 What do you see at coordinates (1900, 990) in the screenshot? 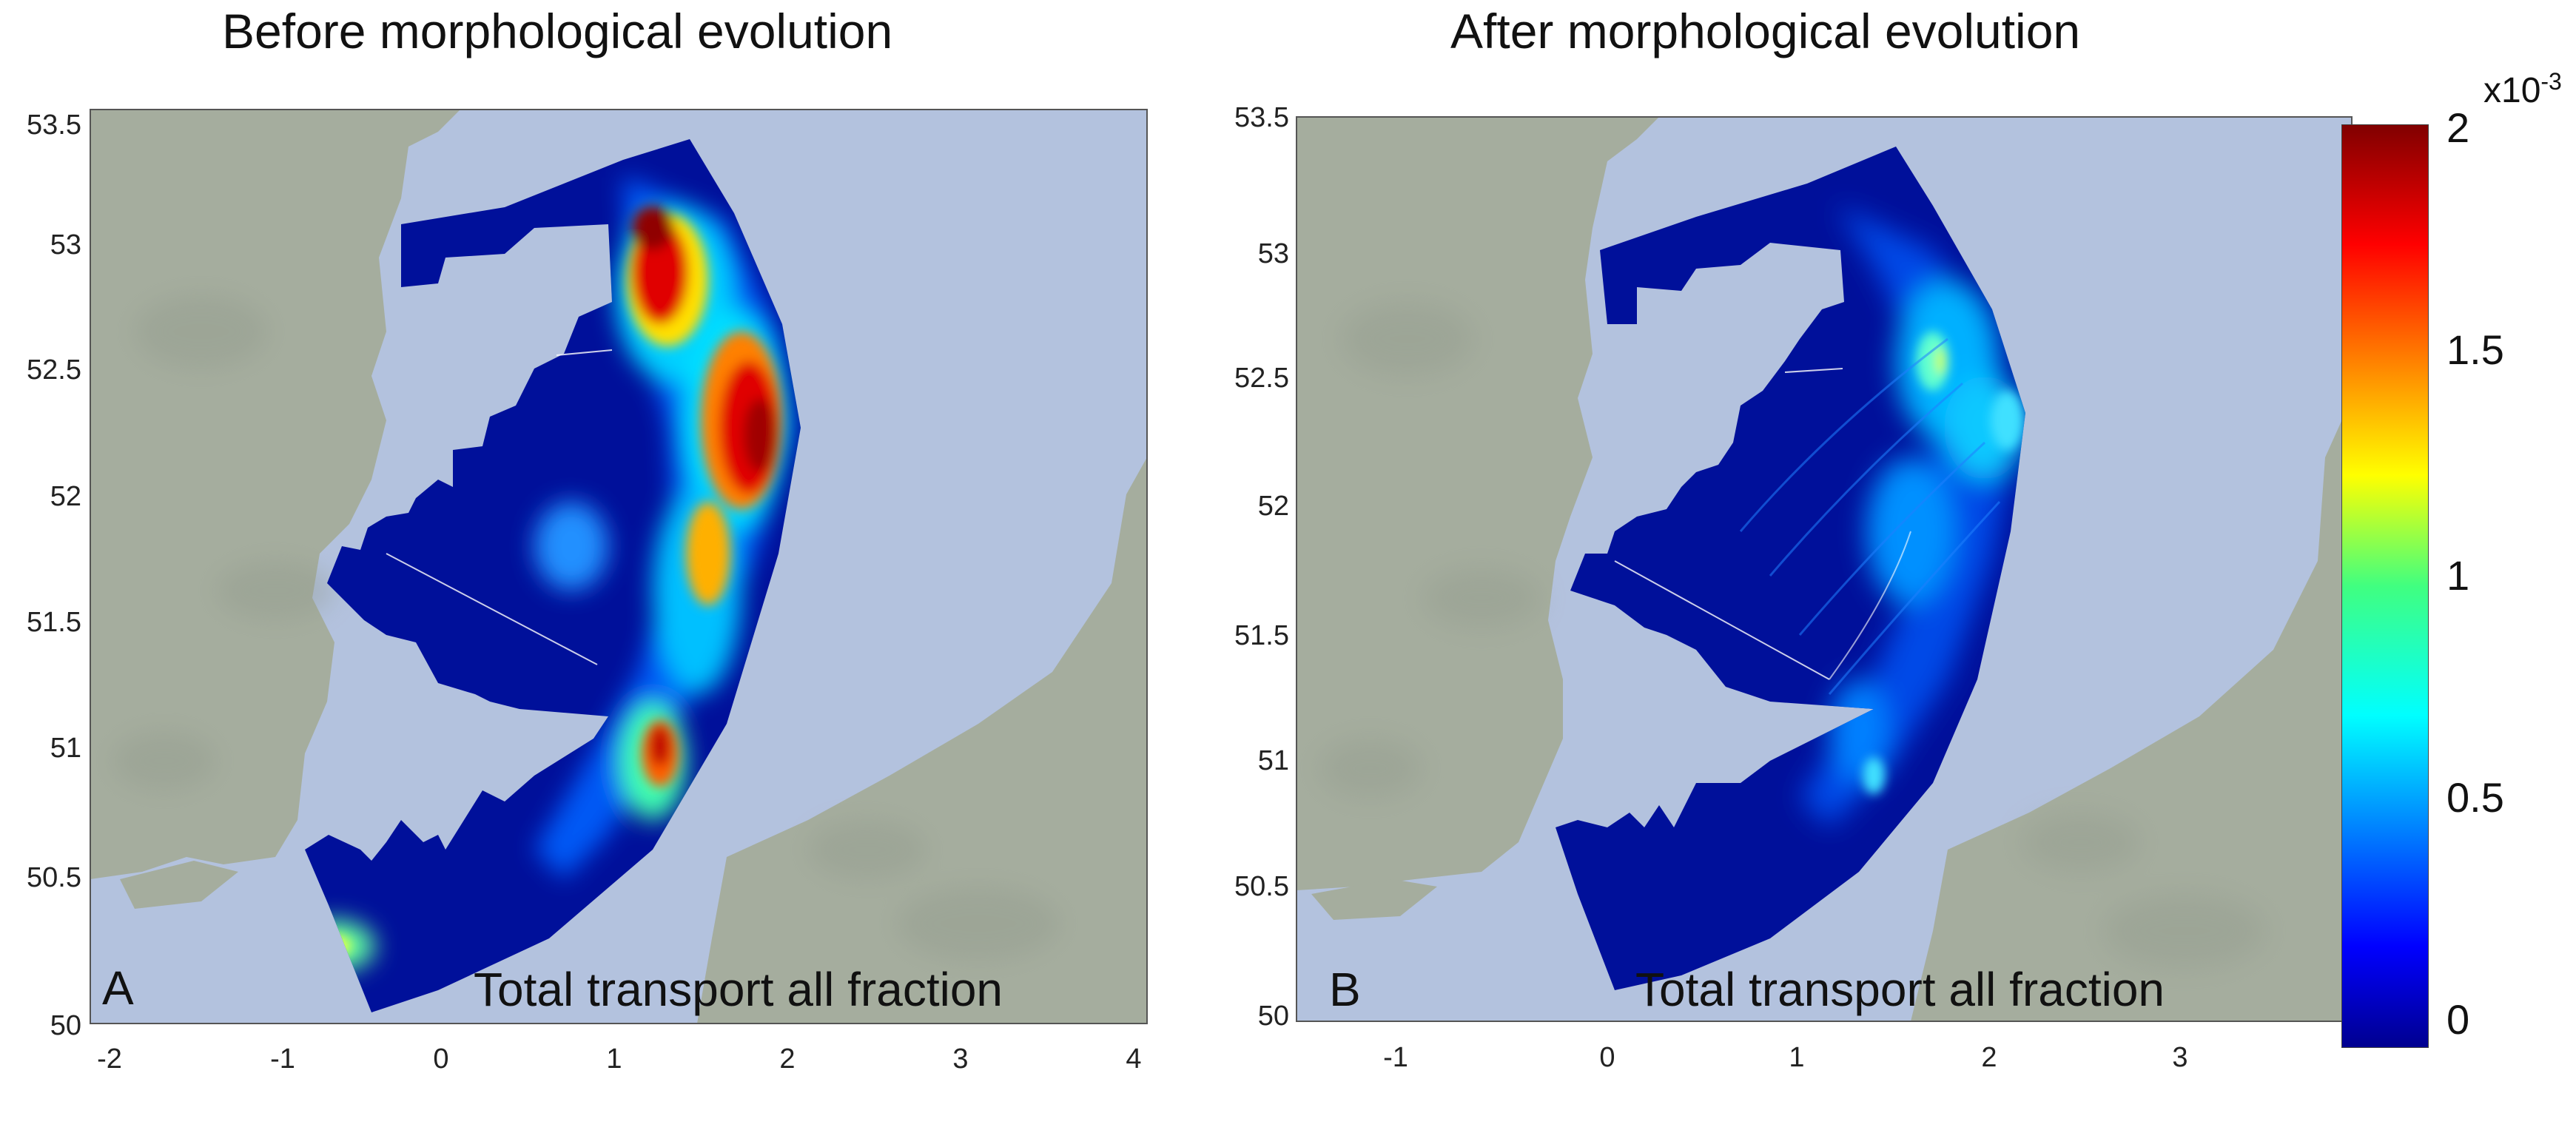
I see `panel-b-caption: Total transport all fraction` at bounding box center [1900, 990].